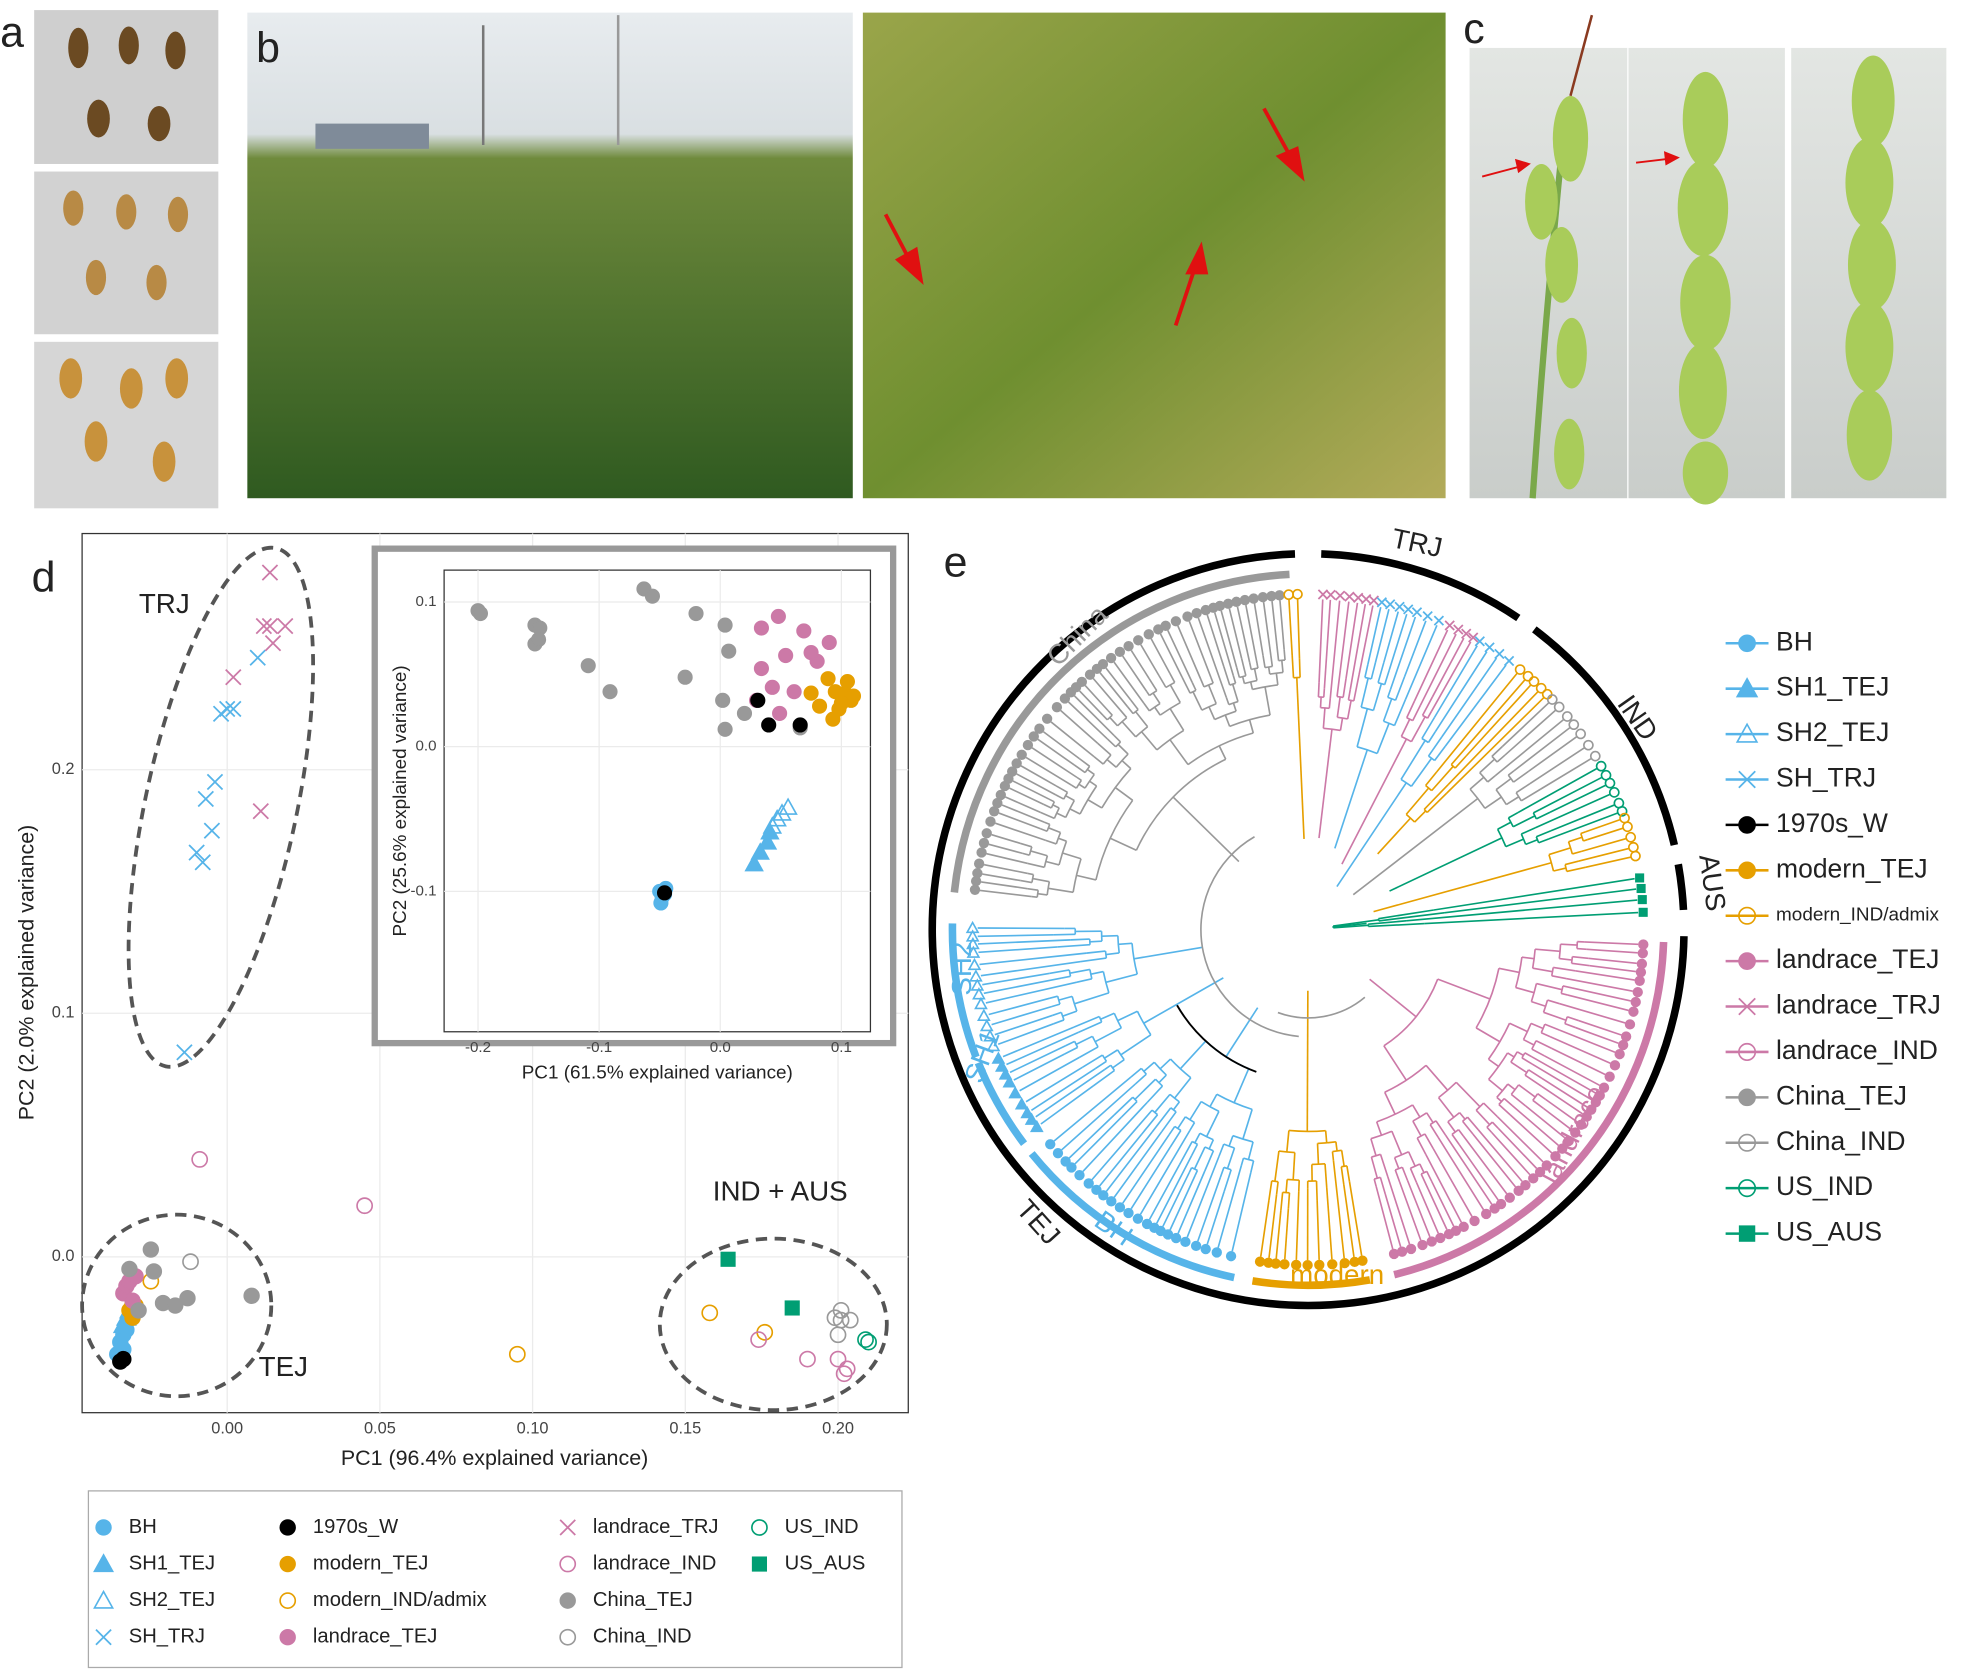  What do you see at coordinates (1637, 717) in the screenshot?
I see `group-label: IND` at bounding box center [1637, 717].